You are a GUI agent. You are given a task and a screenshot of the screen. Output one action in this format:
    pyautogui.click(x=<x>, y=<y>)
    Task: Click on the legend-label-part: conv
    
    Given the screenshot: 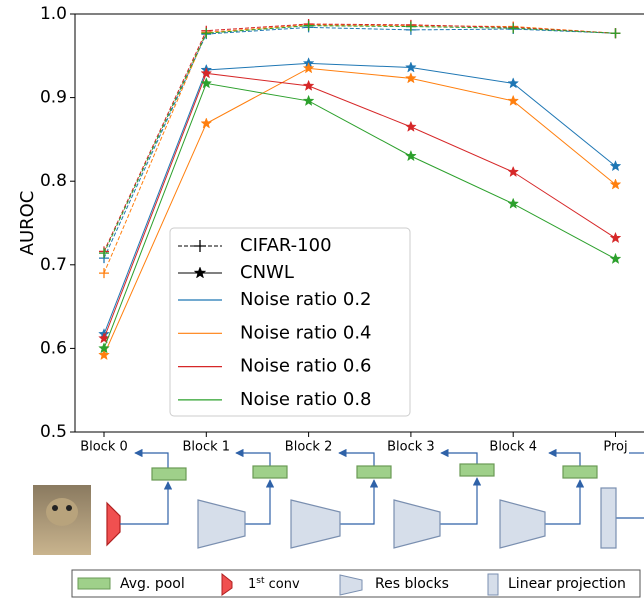 What is the action you would take?
    pyautogui.click(x=282, y=584)
    